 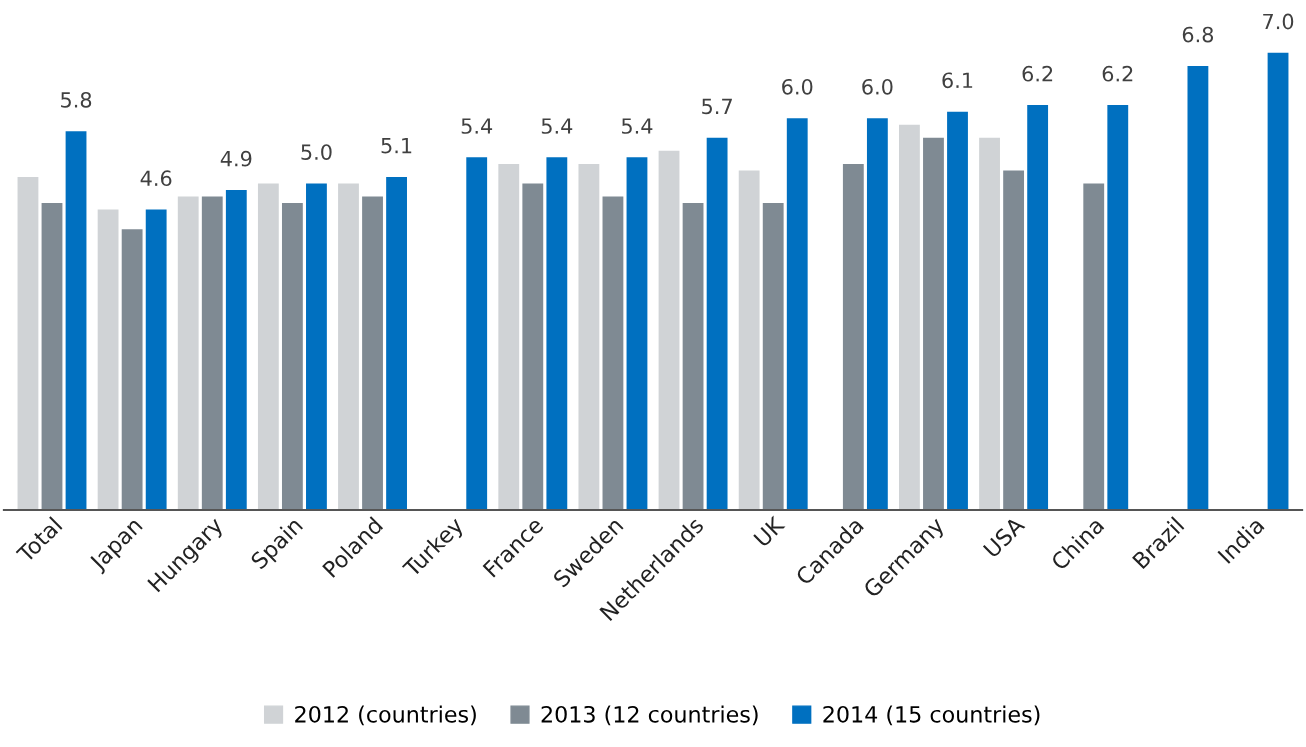 What do you see at coordinates (76, 99) in the screenshot?
I see `data-label: 5.8` at bounding box center [76, 99].